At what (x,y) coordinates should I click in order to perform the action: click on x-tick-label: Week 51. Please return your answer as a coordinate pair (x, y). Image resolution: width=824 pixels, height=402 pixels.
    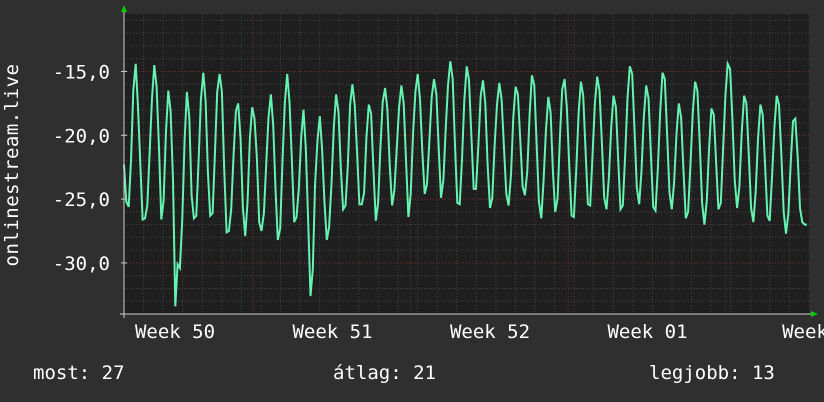
    Looking at the image, I should click on (332, 332).